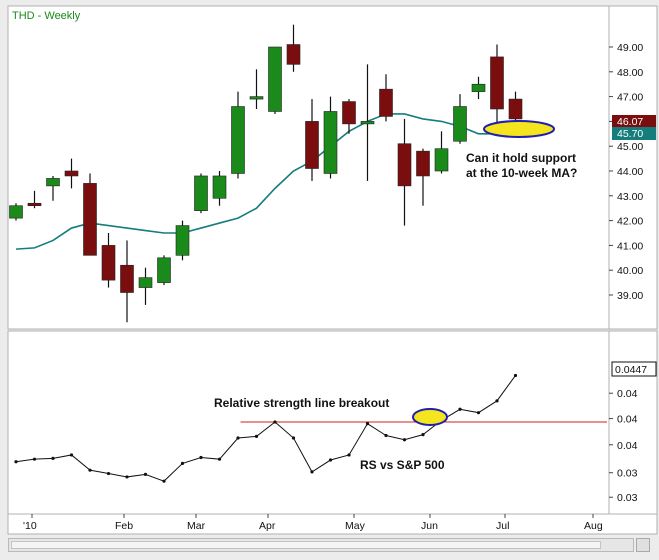 The height and width of the screenshot is (560, 659). I want to click on time-tick-label: Feb, so click(124, 526).